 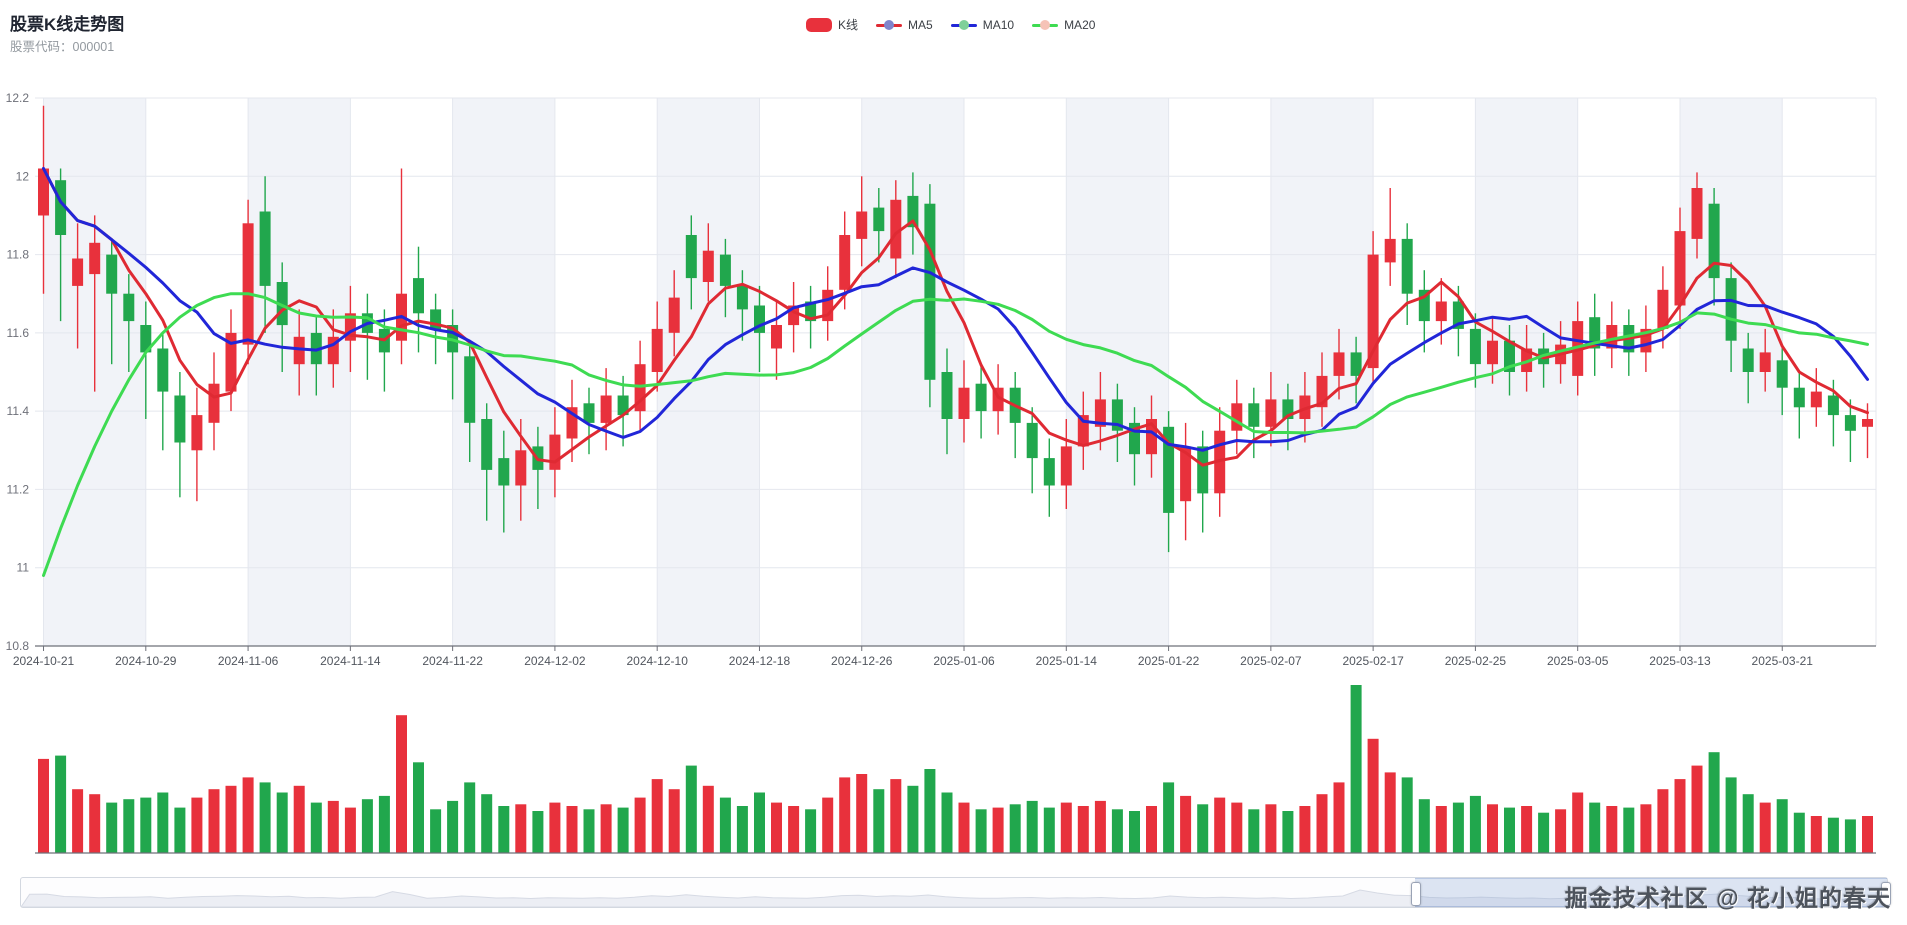 I want to click on x-axis-label: 2025-01-22, so click(x=1169, y=661).